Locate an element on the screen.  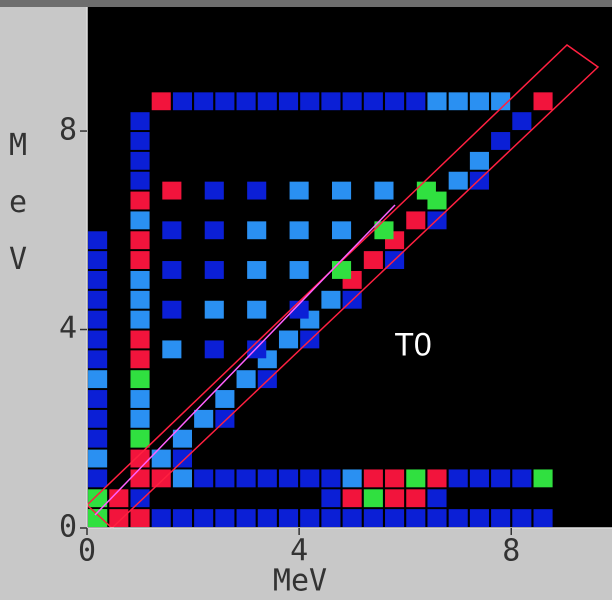
top-strip is located at coordinates (306, 3).